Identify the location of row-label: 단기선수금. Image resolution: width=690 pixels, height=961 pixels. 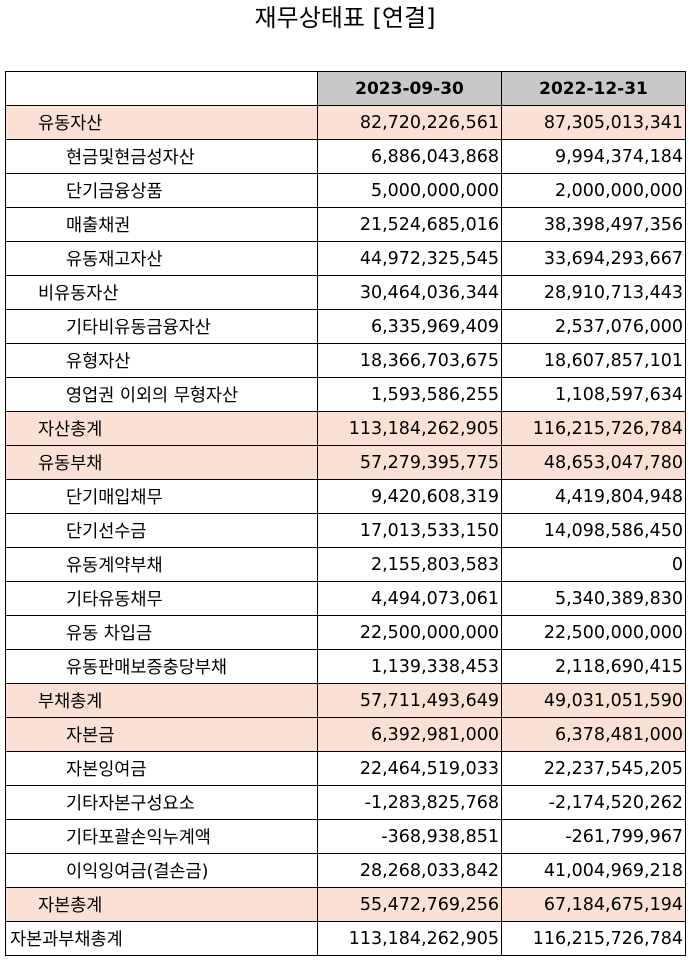
(161, 530).